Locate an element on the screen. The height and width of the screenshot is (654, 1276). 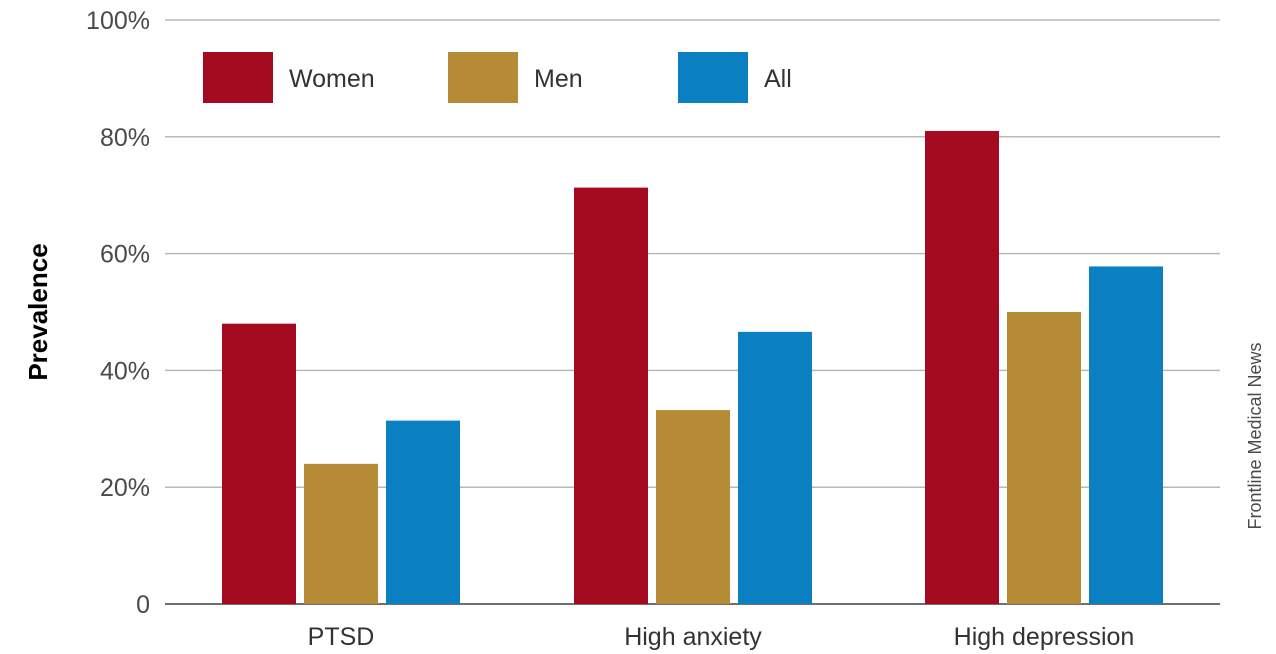
x-category-label: High depression is located at coordinates (1044, 637).